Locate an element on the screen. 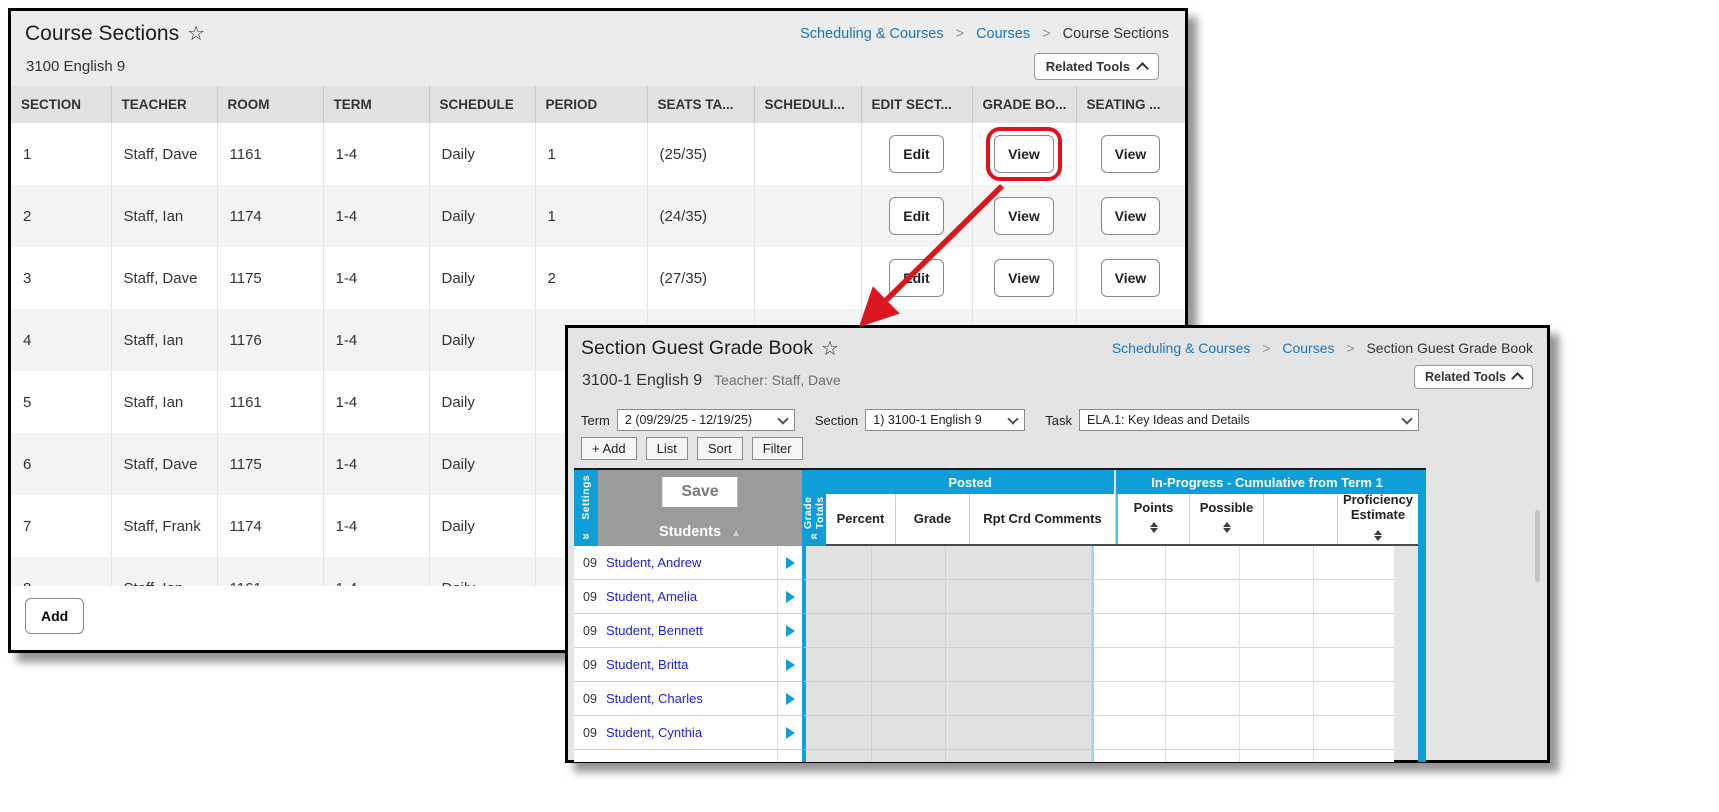 The image size is (1719, 812). add-button: + Add is located at coordinates (609, 448).